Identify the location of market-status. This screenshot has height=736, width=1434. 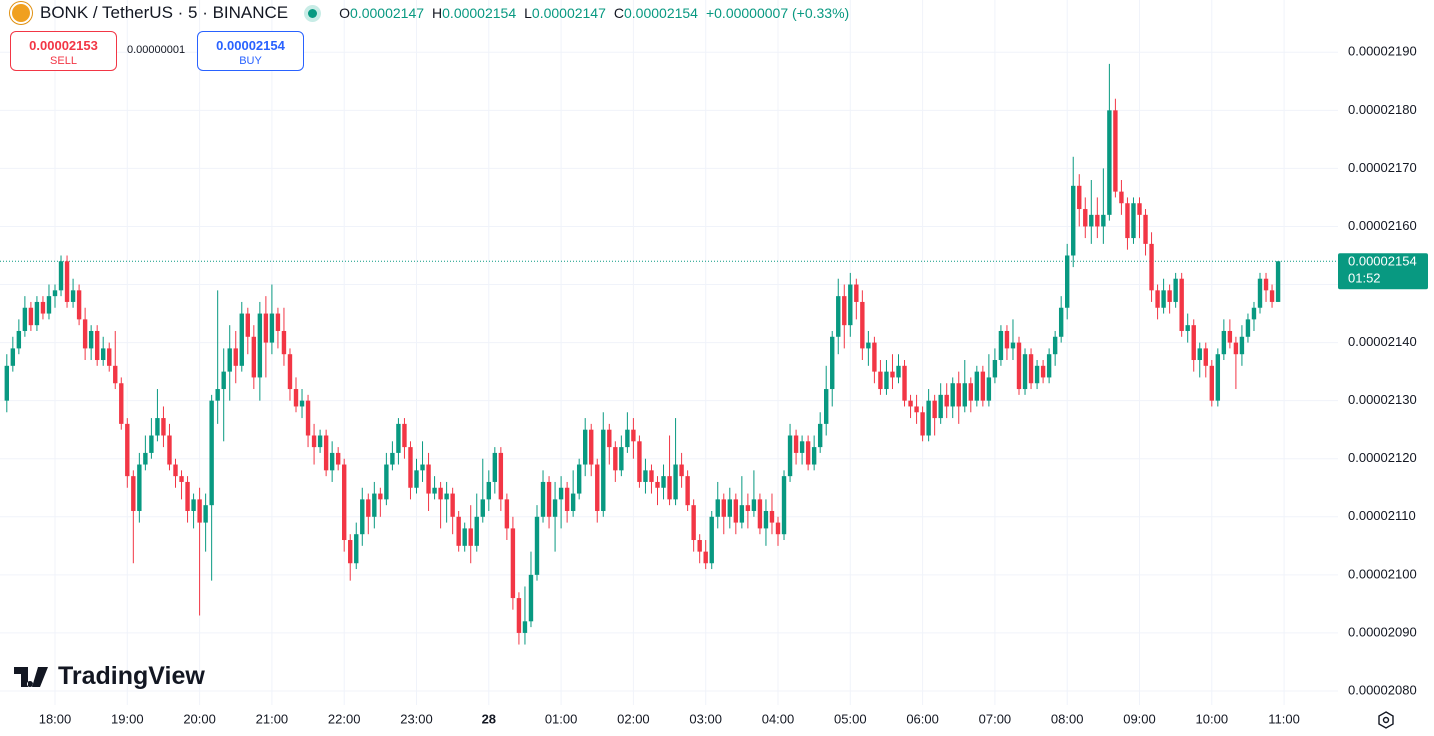
(313, 13).